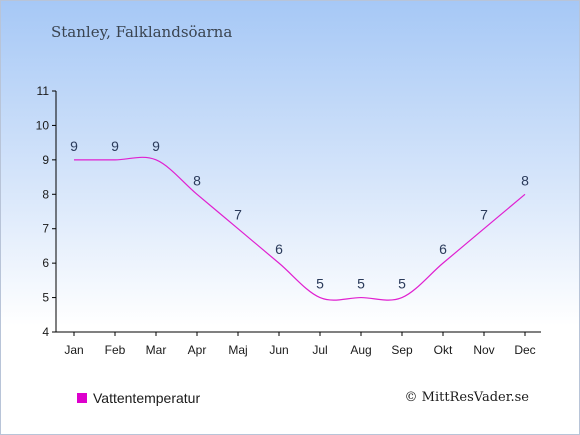 This screenshot has width=580, height=435. What do you see at coordinates (402, 350) in the screenshot?
I see `x-tick-label: Sep` at bounding box center [402, 350].